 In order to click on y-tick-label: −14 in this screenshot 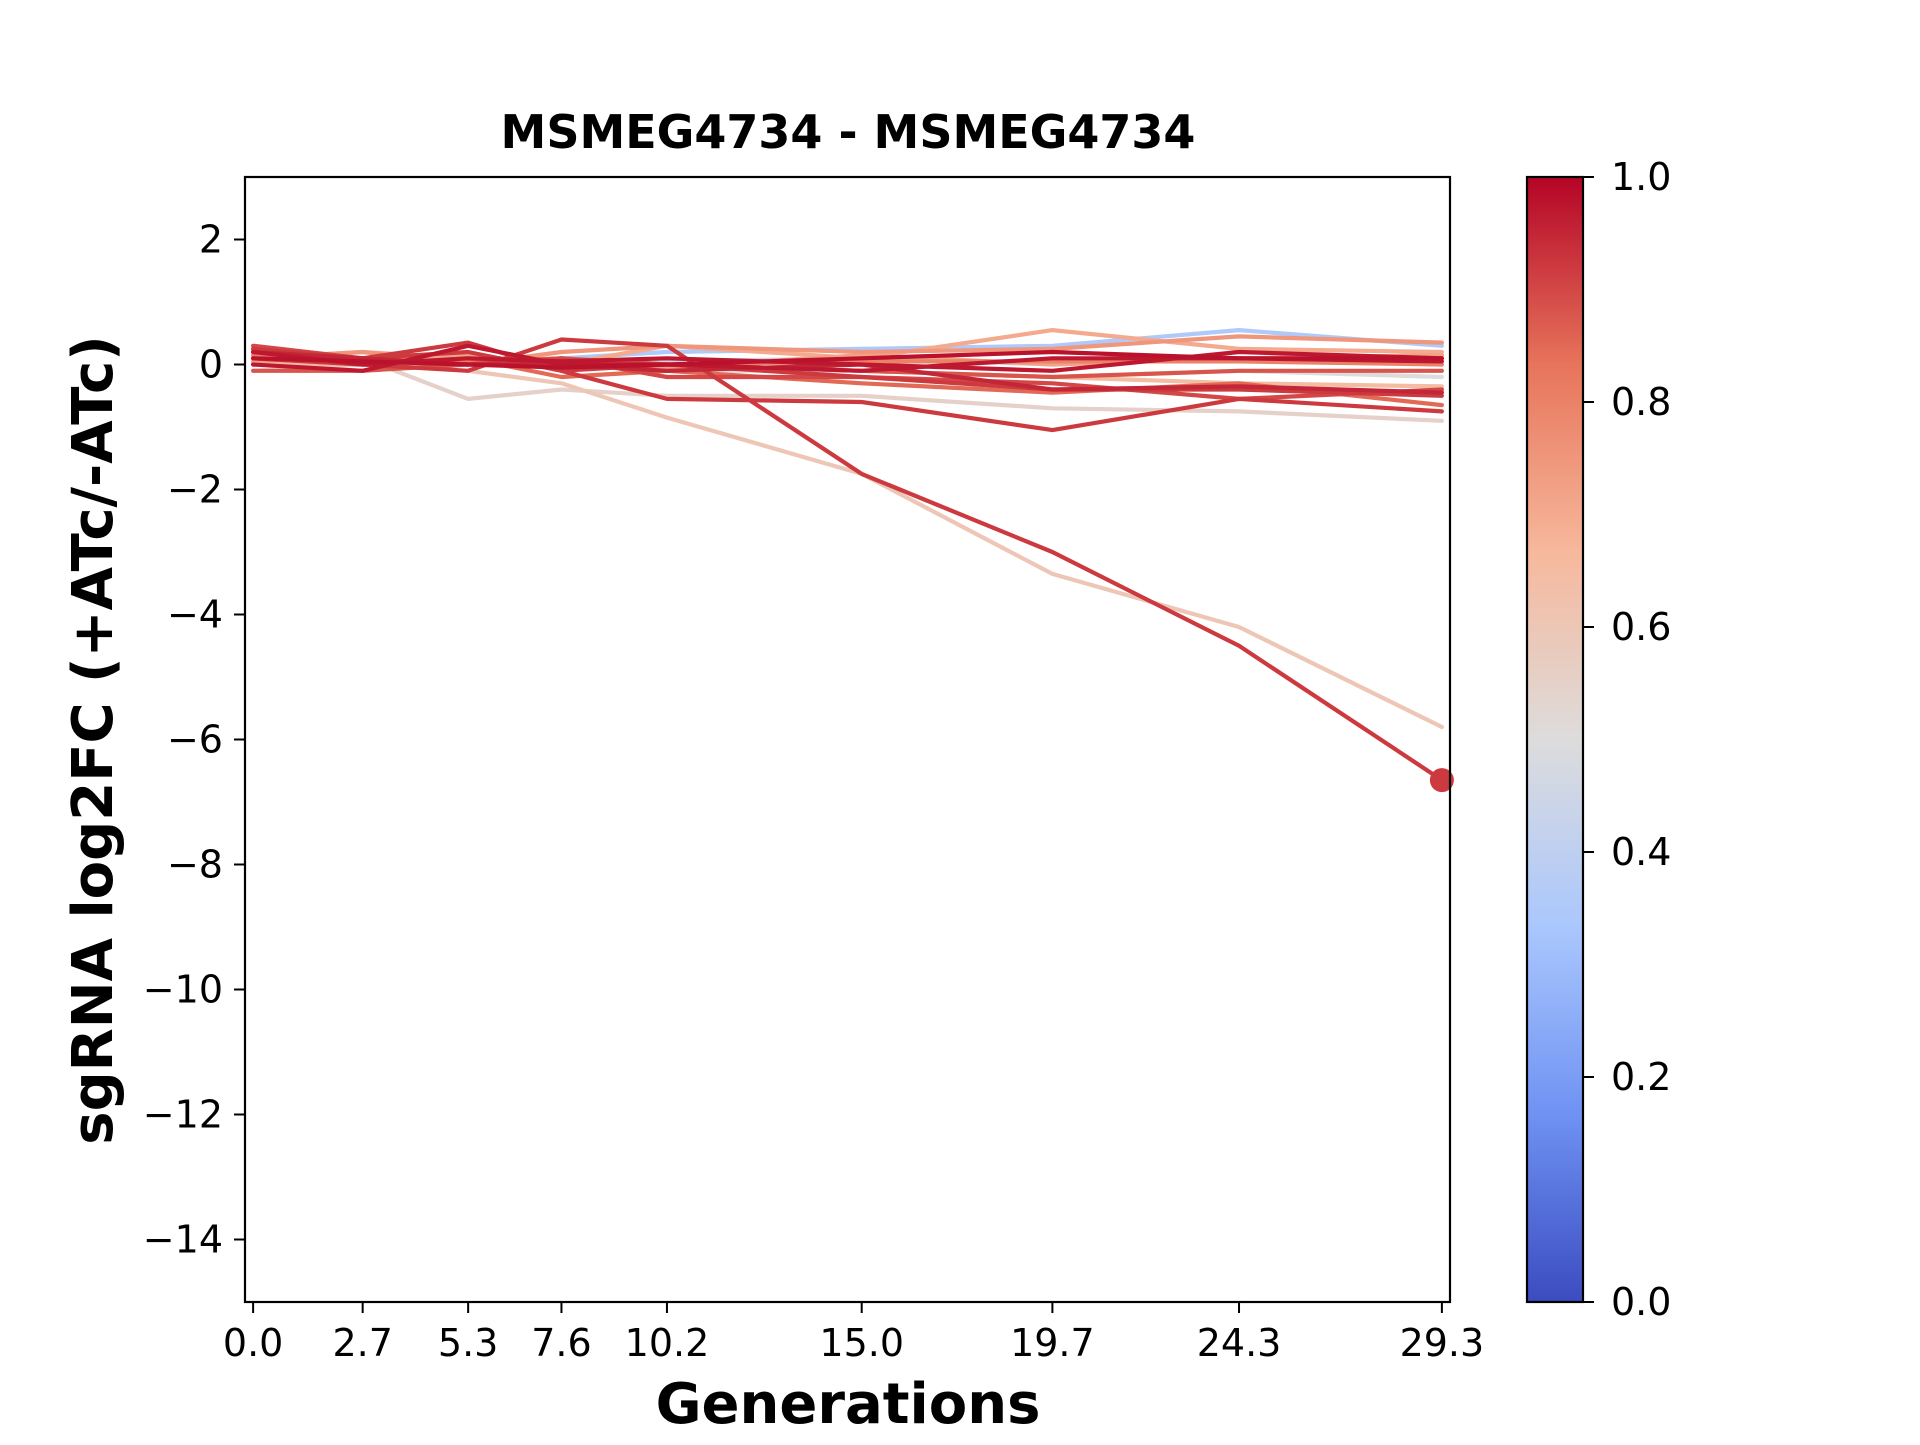, I will do `click(183, 1240)`.